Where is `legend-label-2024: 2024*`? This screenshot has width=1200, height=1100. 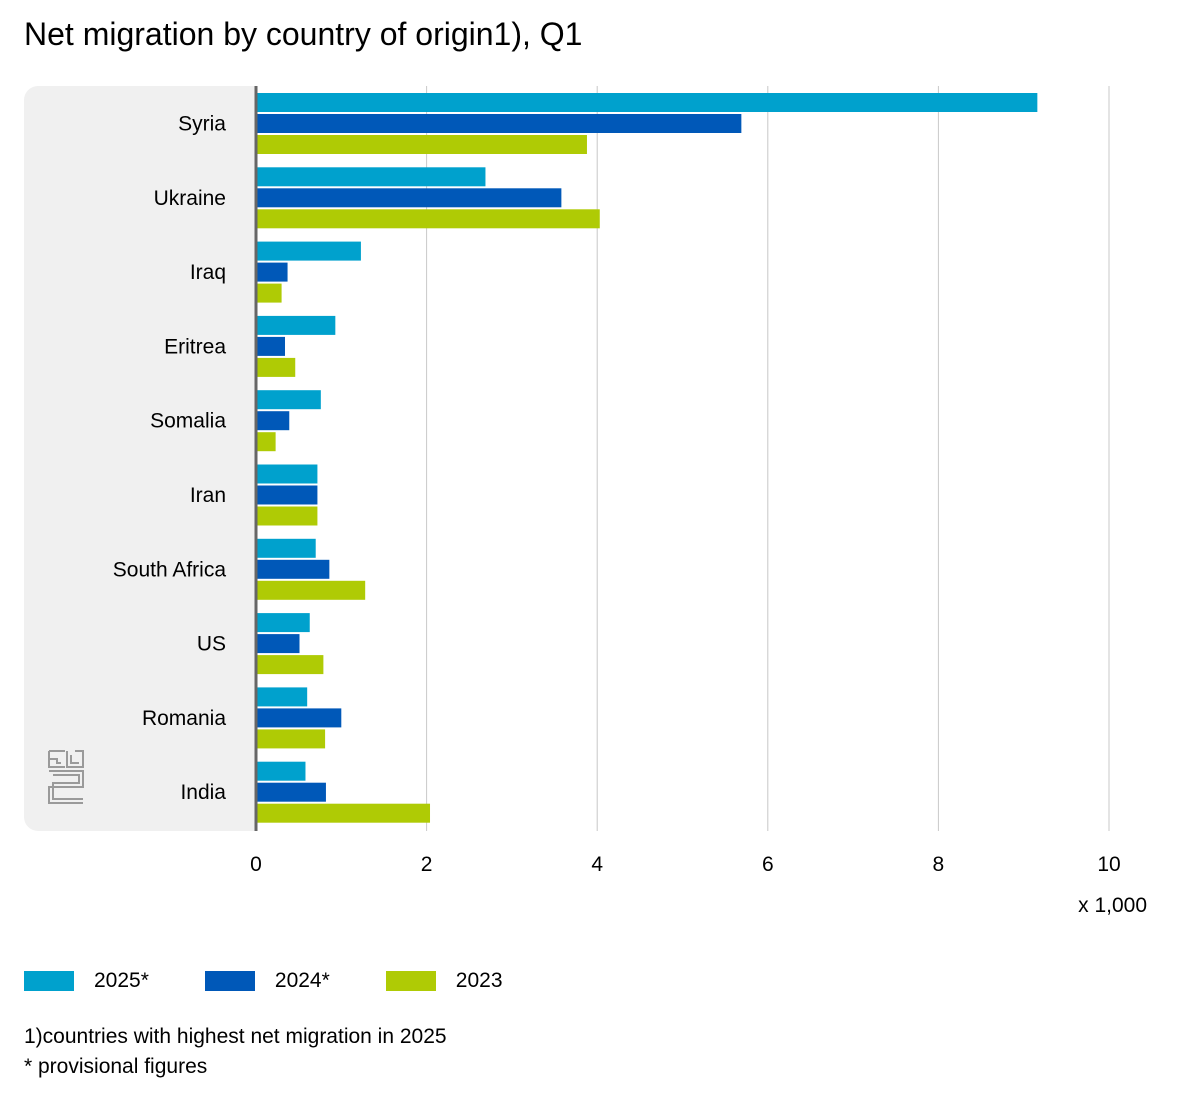 legend-label-2024: 2024* is located at coordinates (302, 980).